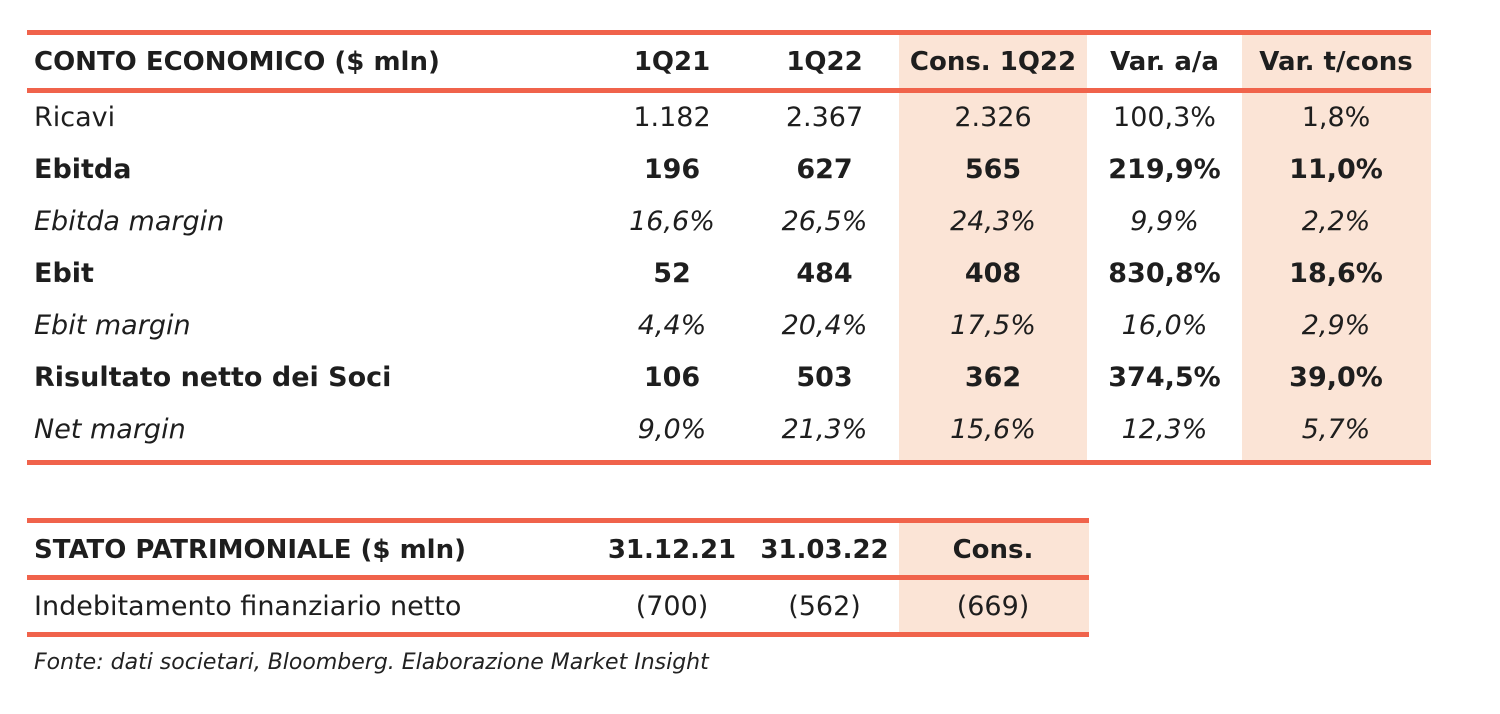 The width and height of the screenshot is (1500, 714). What do you see at coordinates (729, 90) in the screenshot?
I see `header-rule` at bounding box center [729, 90].